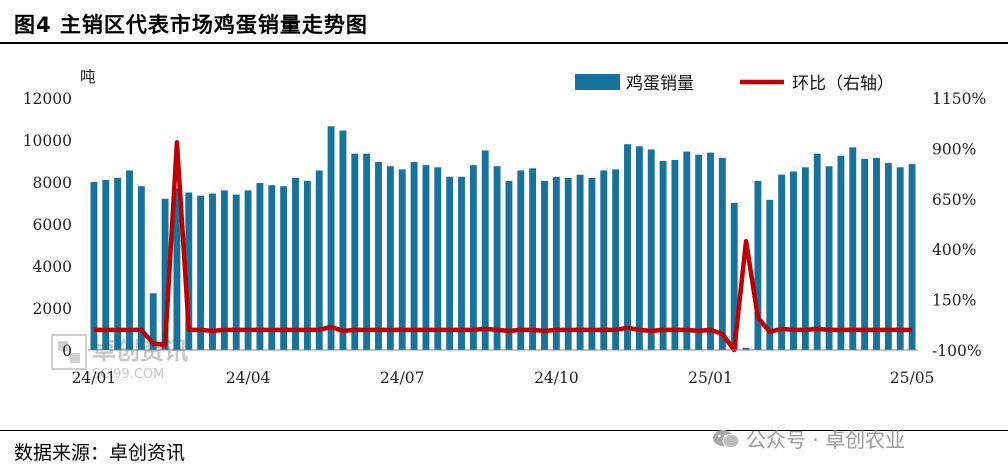  I want to click on left-tick-label: 6000, so click(52, 225).